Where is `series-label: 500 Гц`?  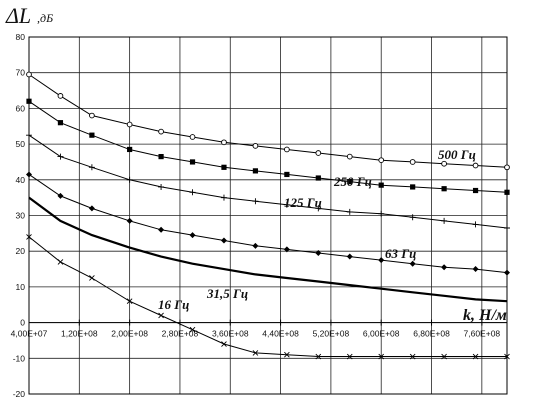 series-label: 500 Гц is located at coordinates (457, 154).